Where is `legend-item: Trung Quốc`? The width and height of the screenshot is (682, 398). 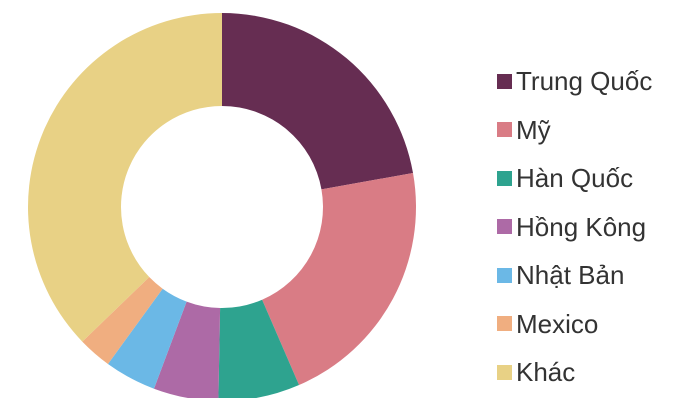 legend-item: Trung Quốc is located at coordinates (574, 81).